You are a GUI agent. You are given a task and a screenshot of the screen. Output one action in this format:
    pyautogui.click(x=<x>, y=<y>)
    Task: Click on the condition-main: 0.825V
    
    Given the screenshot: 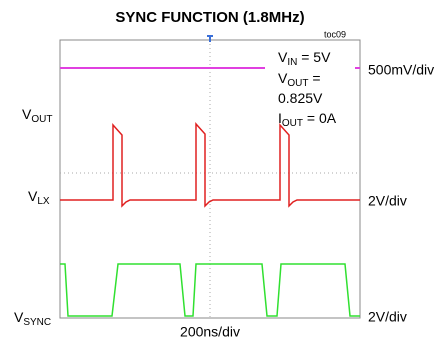 What is the action you would take?
    pyautogui.click(x=300, y=98)
    